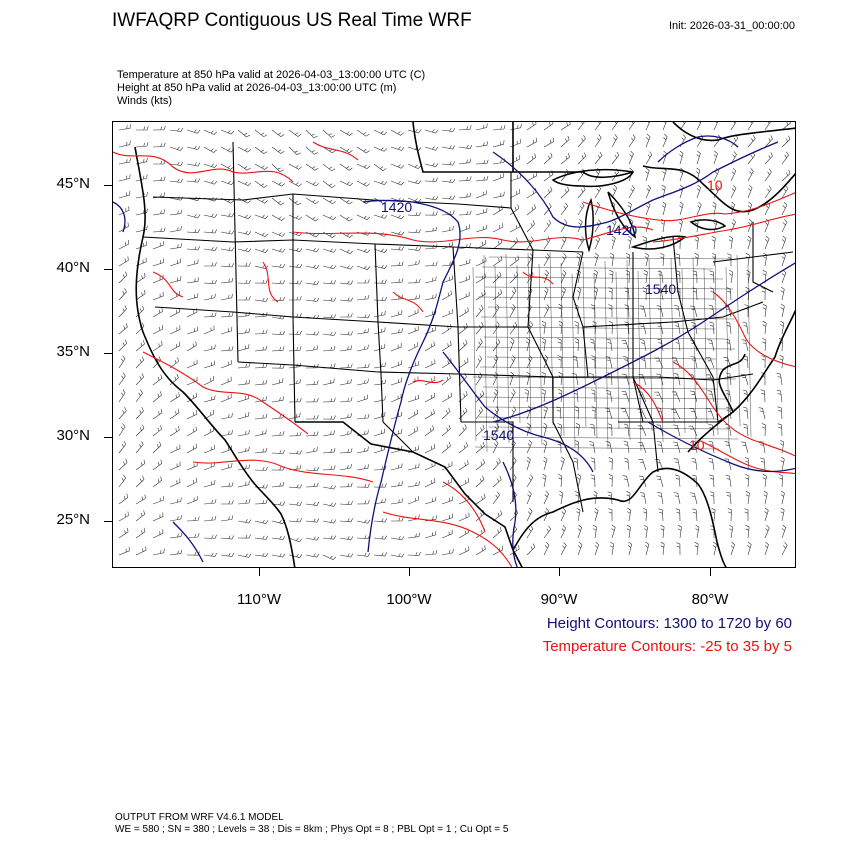  I want to click on lon-tick, so click(710, 572).